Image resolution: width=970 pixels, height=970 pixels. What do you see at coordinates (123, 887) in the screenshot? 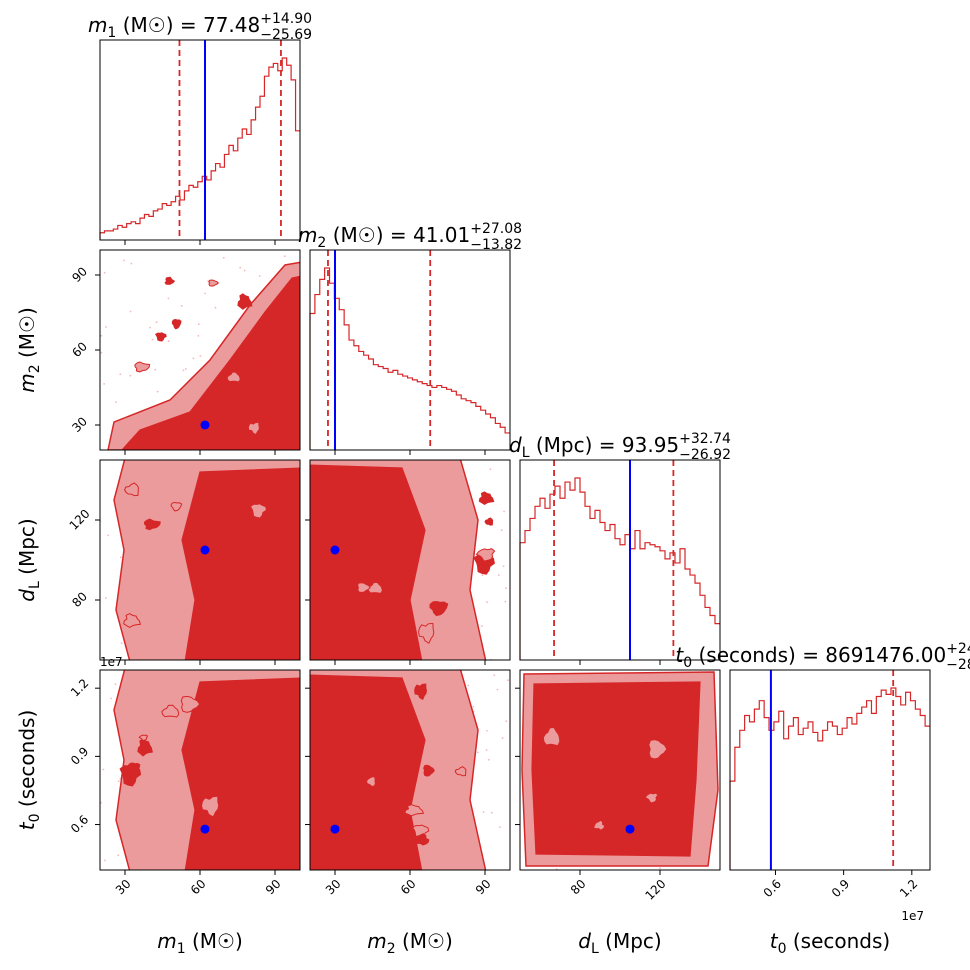
I see `x-tick-label: 30` at bounding box center [123, 887].